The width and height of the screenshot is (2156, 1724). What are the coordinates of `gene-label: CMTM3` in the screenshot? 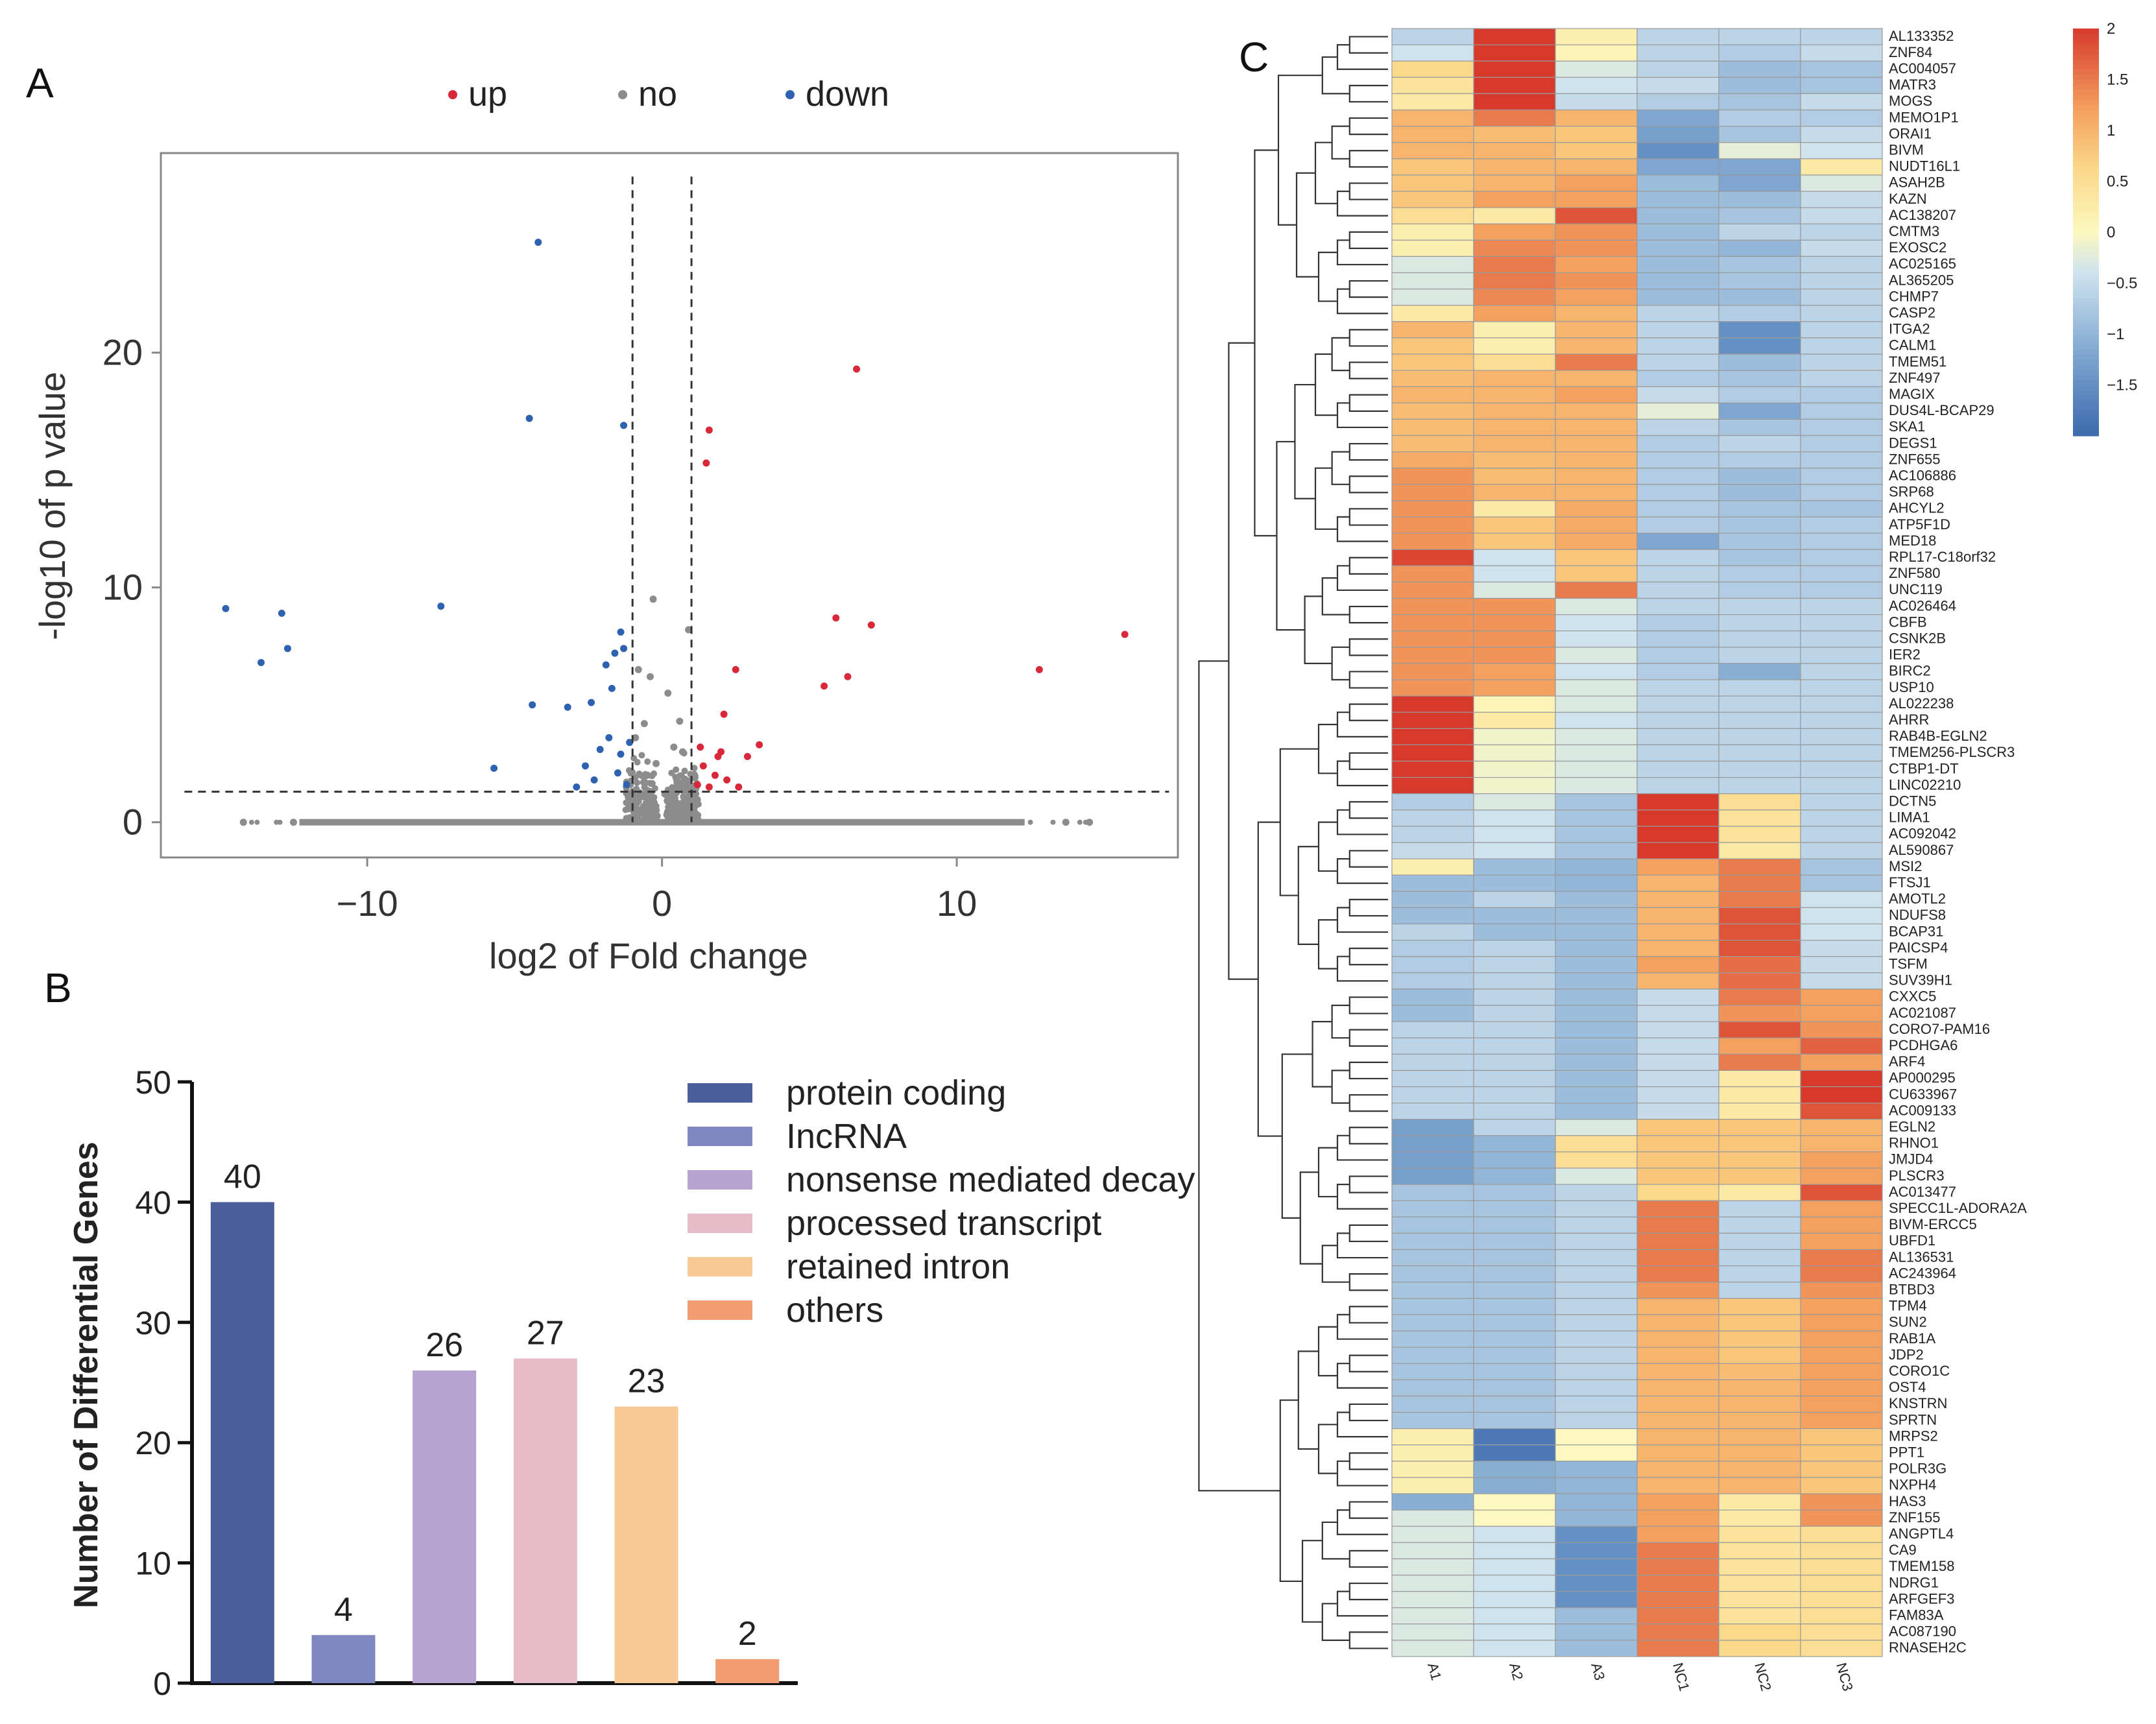 It's located at (1914, 231).